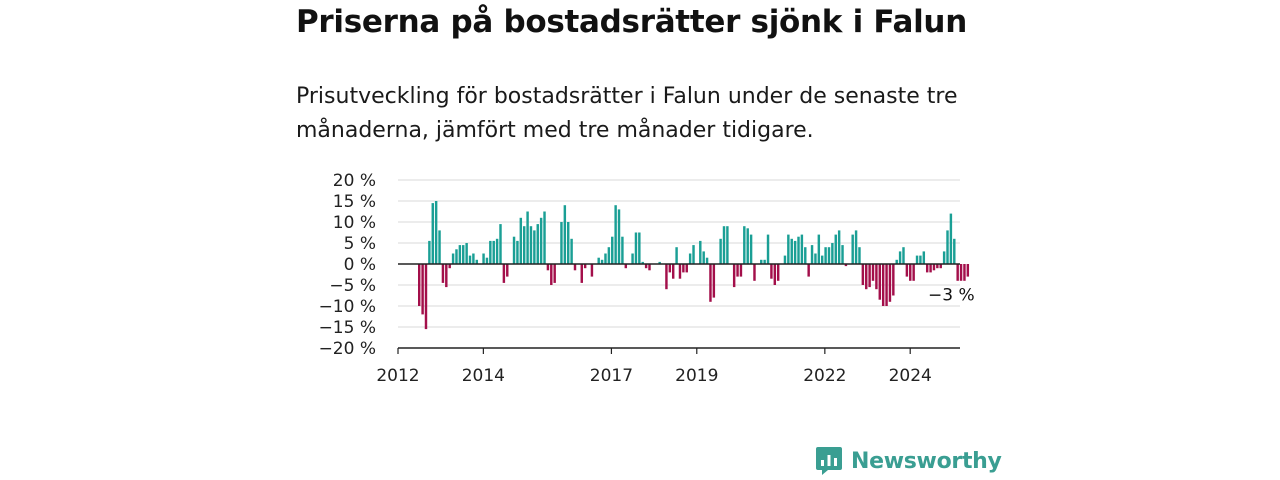  What do you see at coordinates (694, 265) in the screenshot?
I see `bars` at bounding box center [694, 265].